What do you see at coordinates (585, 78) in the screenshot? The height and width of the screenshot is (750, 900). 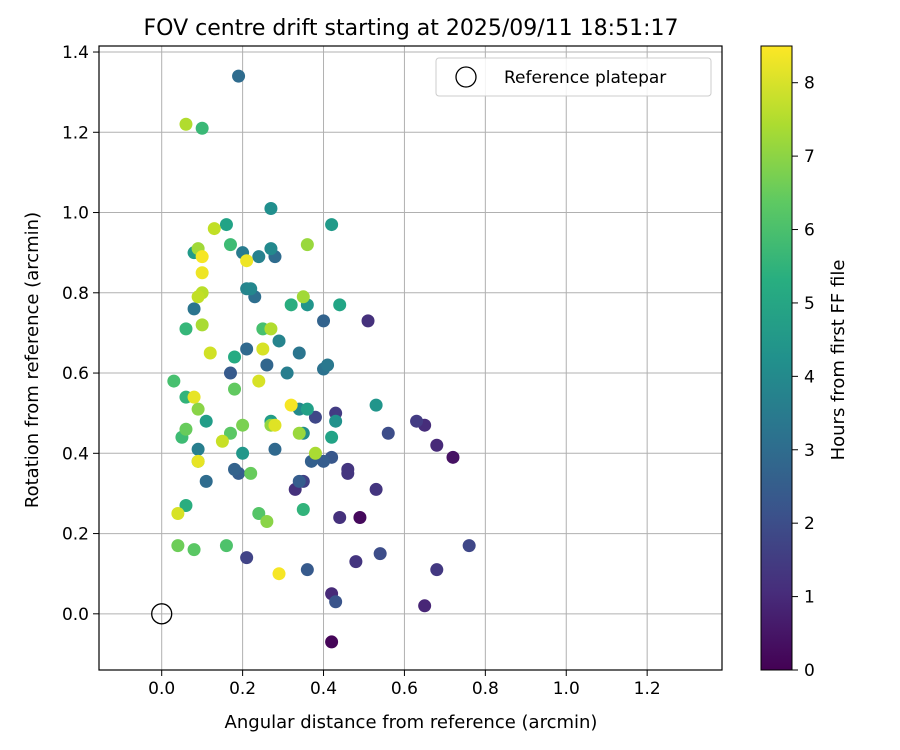 I see `legend-entry-label: Reference platepar` at bounding box center [585, 78].